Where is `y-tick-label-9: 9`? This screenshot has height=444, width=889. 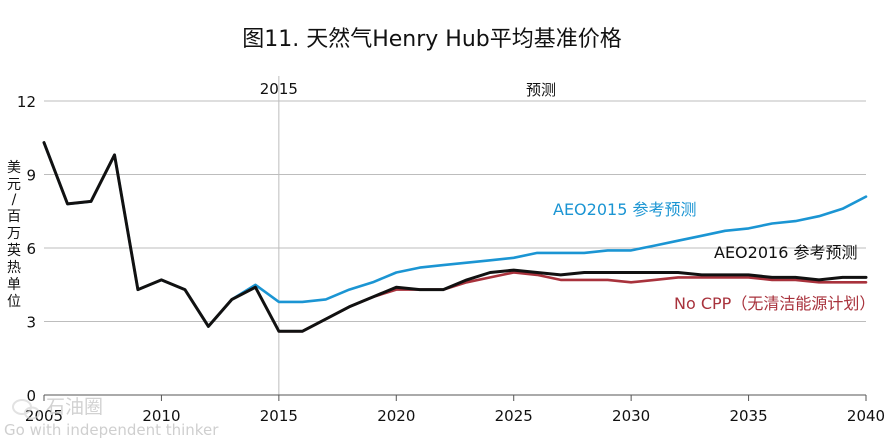
y-tick-label-9: 9 is located at coordinates (31, 176).